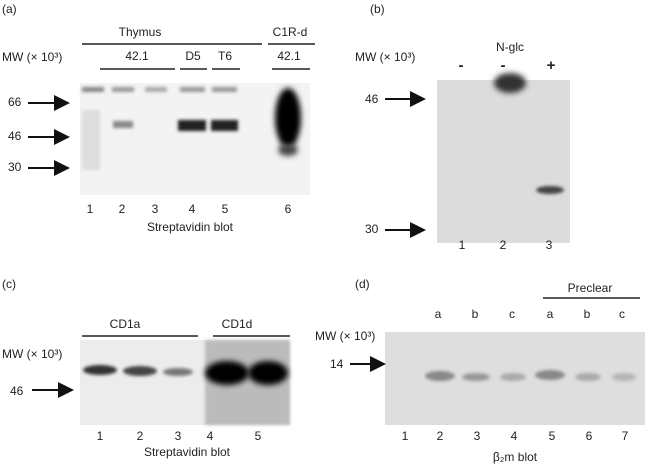  Describe the element at coordinates (160, 128) in the screenshot. I see `bands` at that location.